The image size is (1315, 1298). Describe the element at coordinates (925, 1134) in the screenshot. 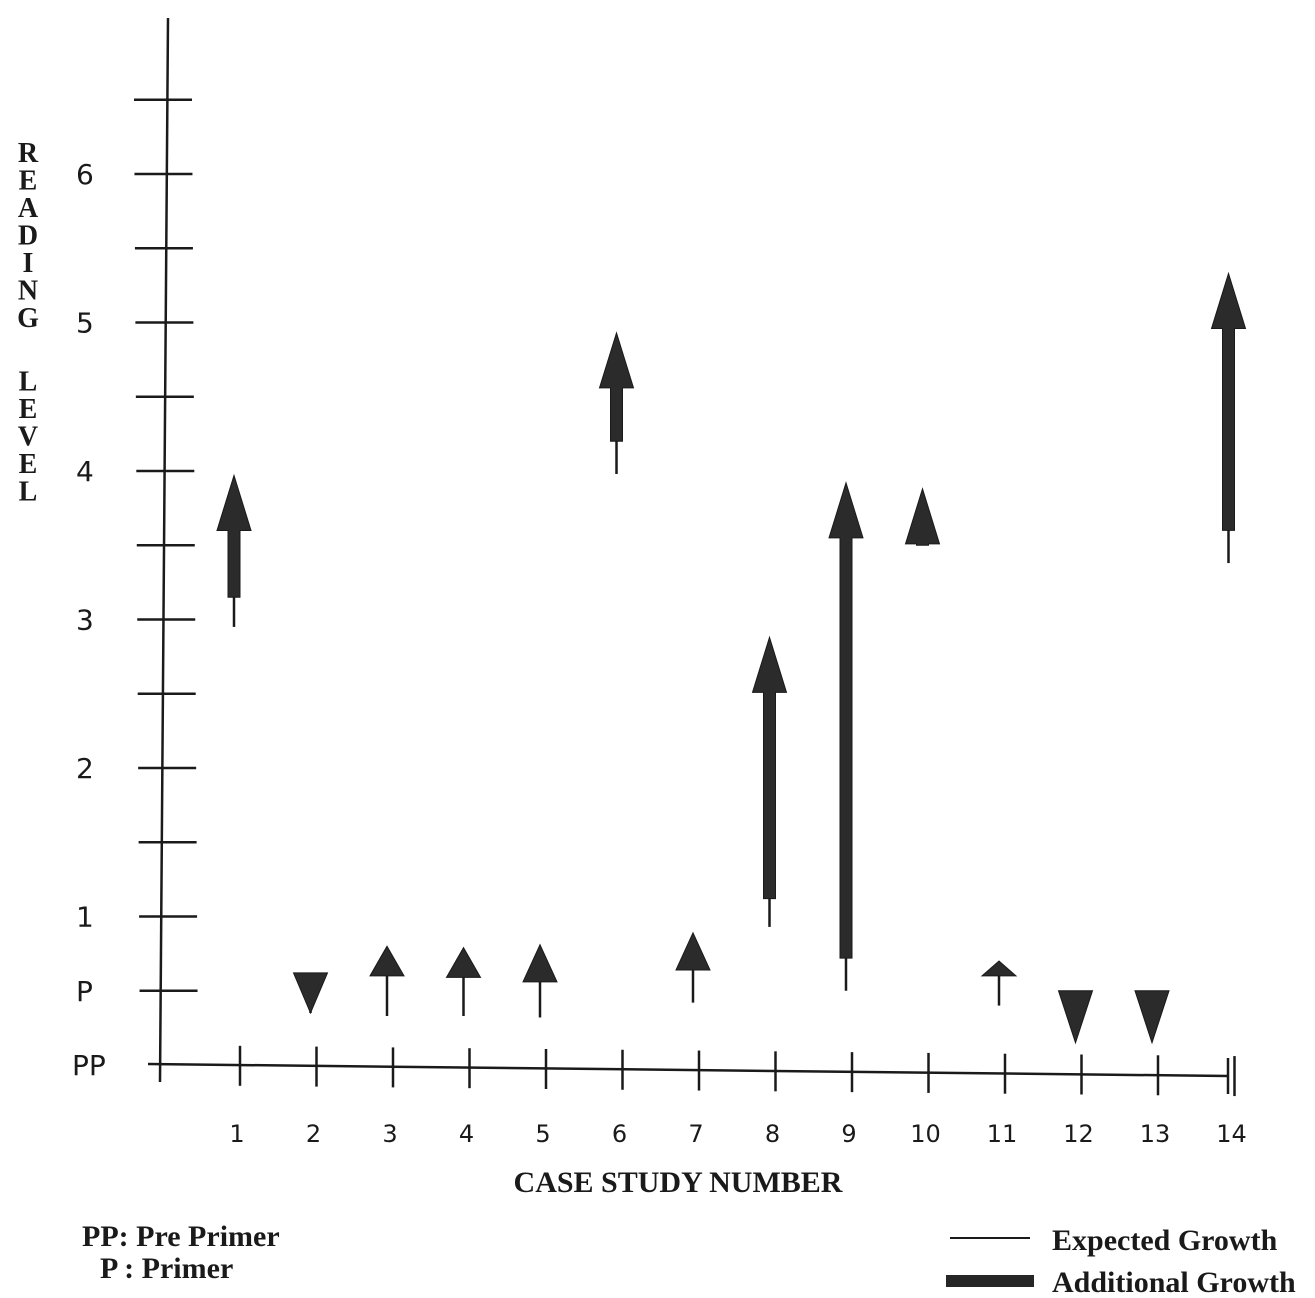

I see `x-tick-label: 10` at that location.